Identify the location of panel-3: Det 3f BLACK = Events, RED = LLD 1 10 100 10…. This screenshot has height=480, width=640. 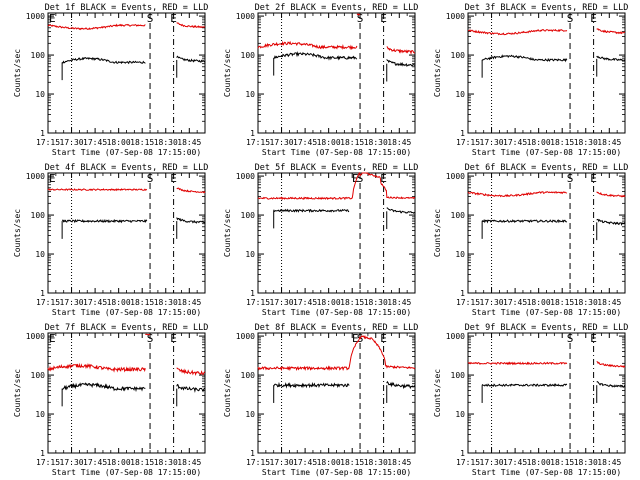
(530, 80).